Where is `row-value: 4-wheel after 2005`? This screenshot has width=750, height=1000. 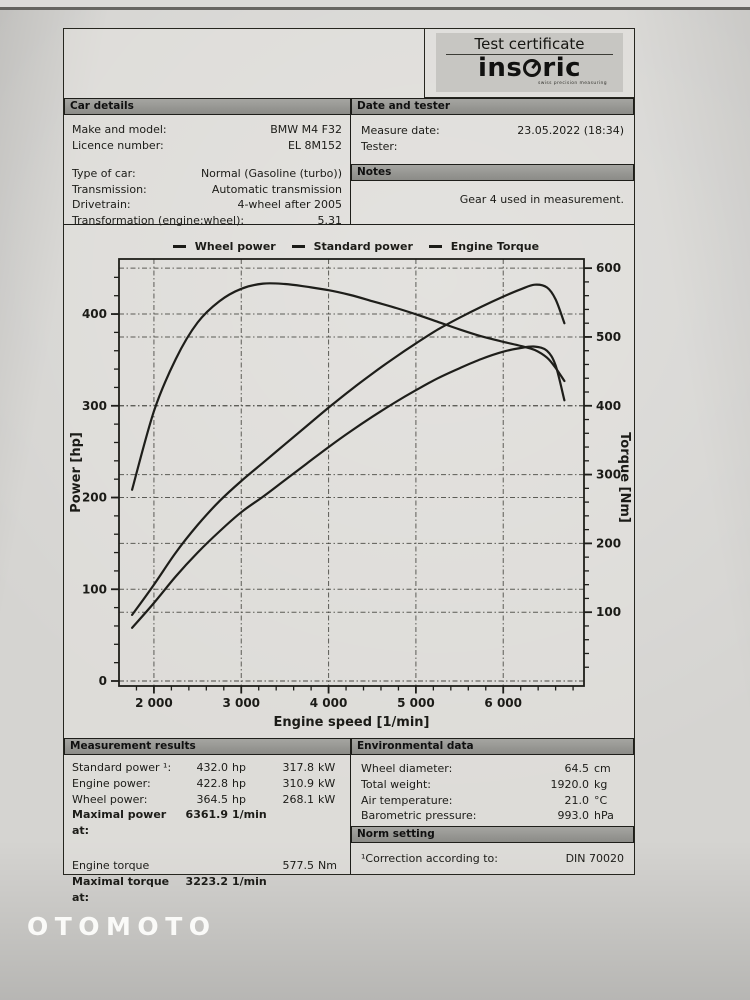 row-value: 4-wheel after 2005 is located at coordinates (289, 204).